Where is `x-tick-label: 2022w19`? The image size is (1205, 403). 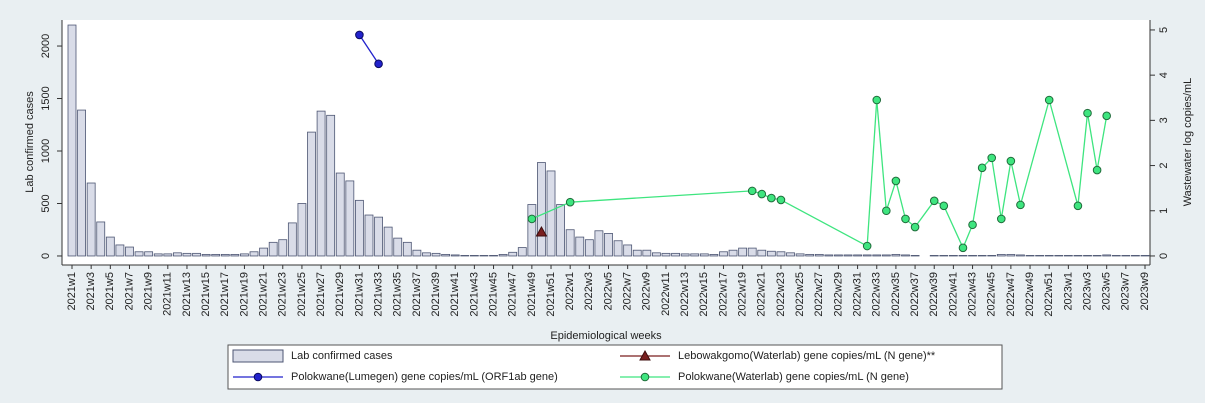 x-tick-label: 2022w19 is located at coordinates (743, 294).